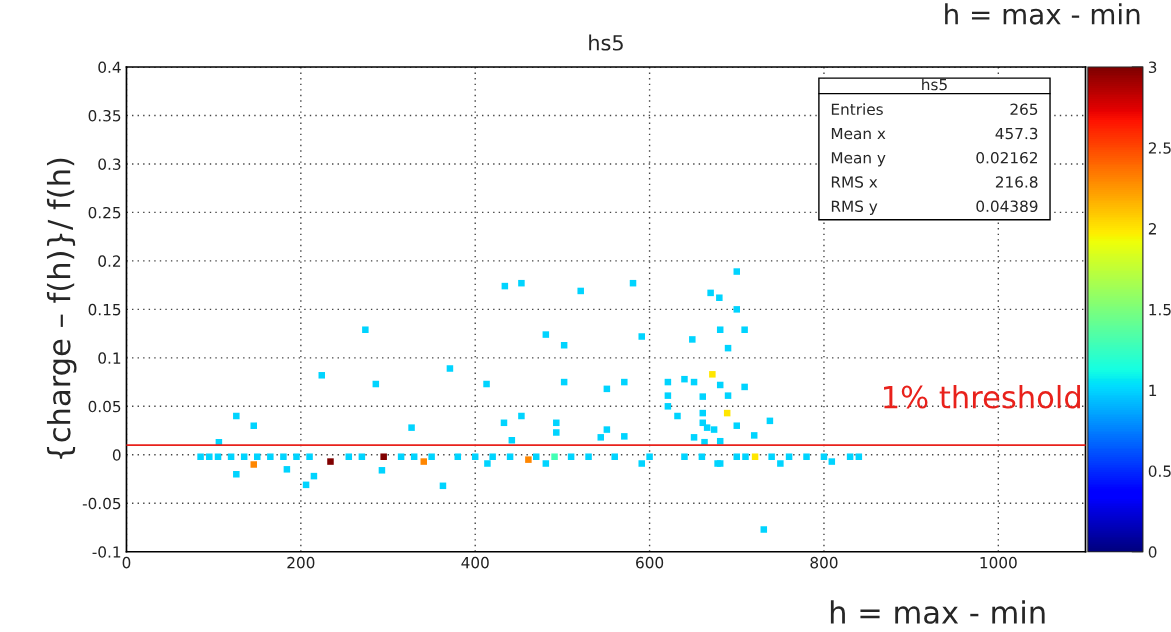  Describe the element at coordinates (606, 42) in the screenshot. I see `chart-title: hs5` at that location.